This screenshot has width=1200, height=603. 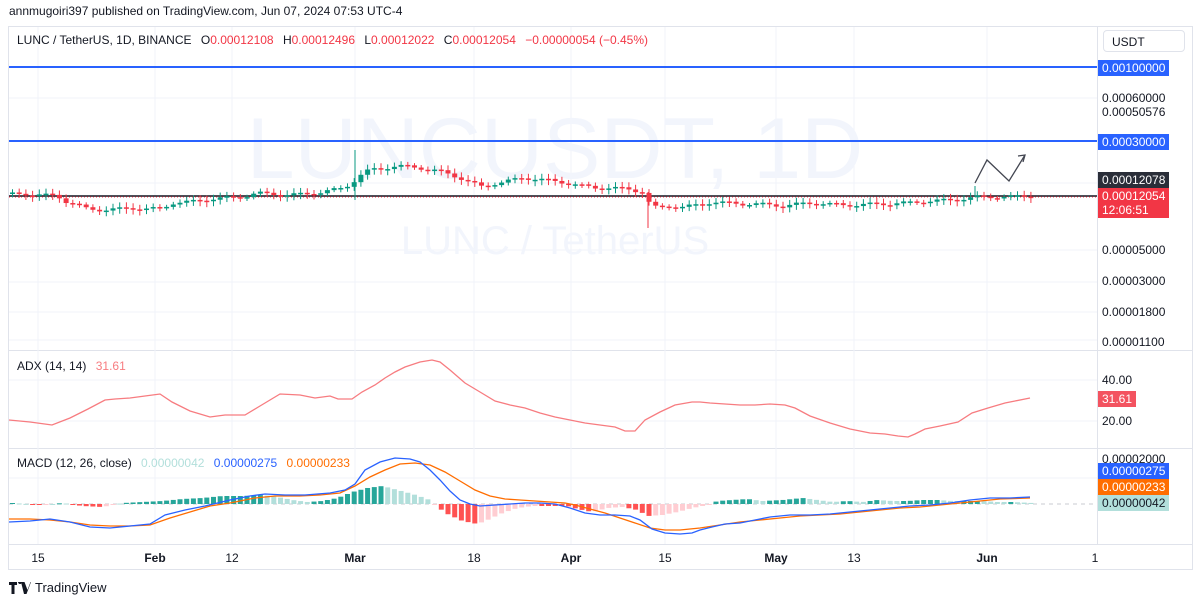 What do you see at coordinates (1095, 558) in the screenshot?
I see `time-axis-label: 1` at bounding box center [1095, 558].